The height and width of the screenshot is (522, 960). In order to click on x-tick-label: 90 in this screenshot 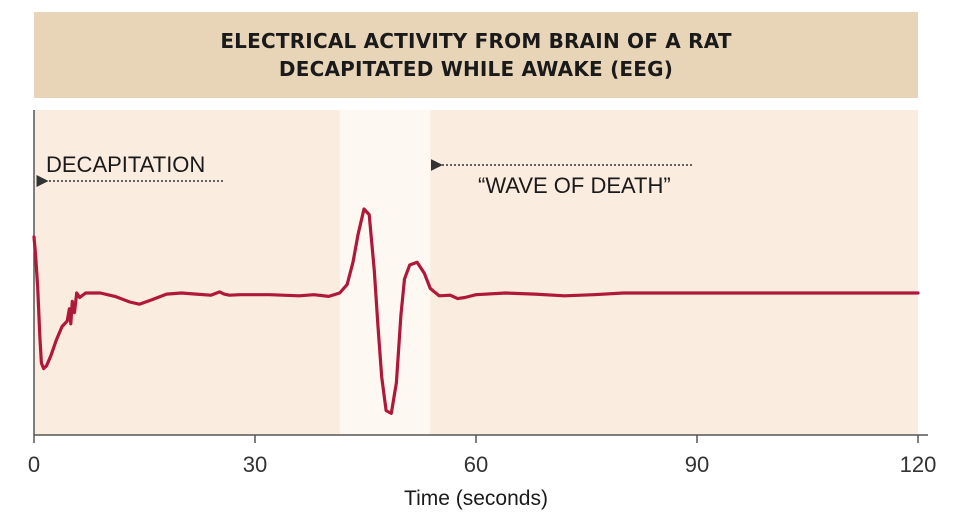, I will do `click(697, 464)`.